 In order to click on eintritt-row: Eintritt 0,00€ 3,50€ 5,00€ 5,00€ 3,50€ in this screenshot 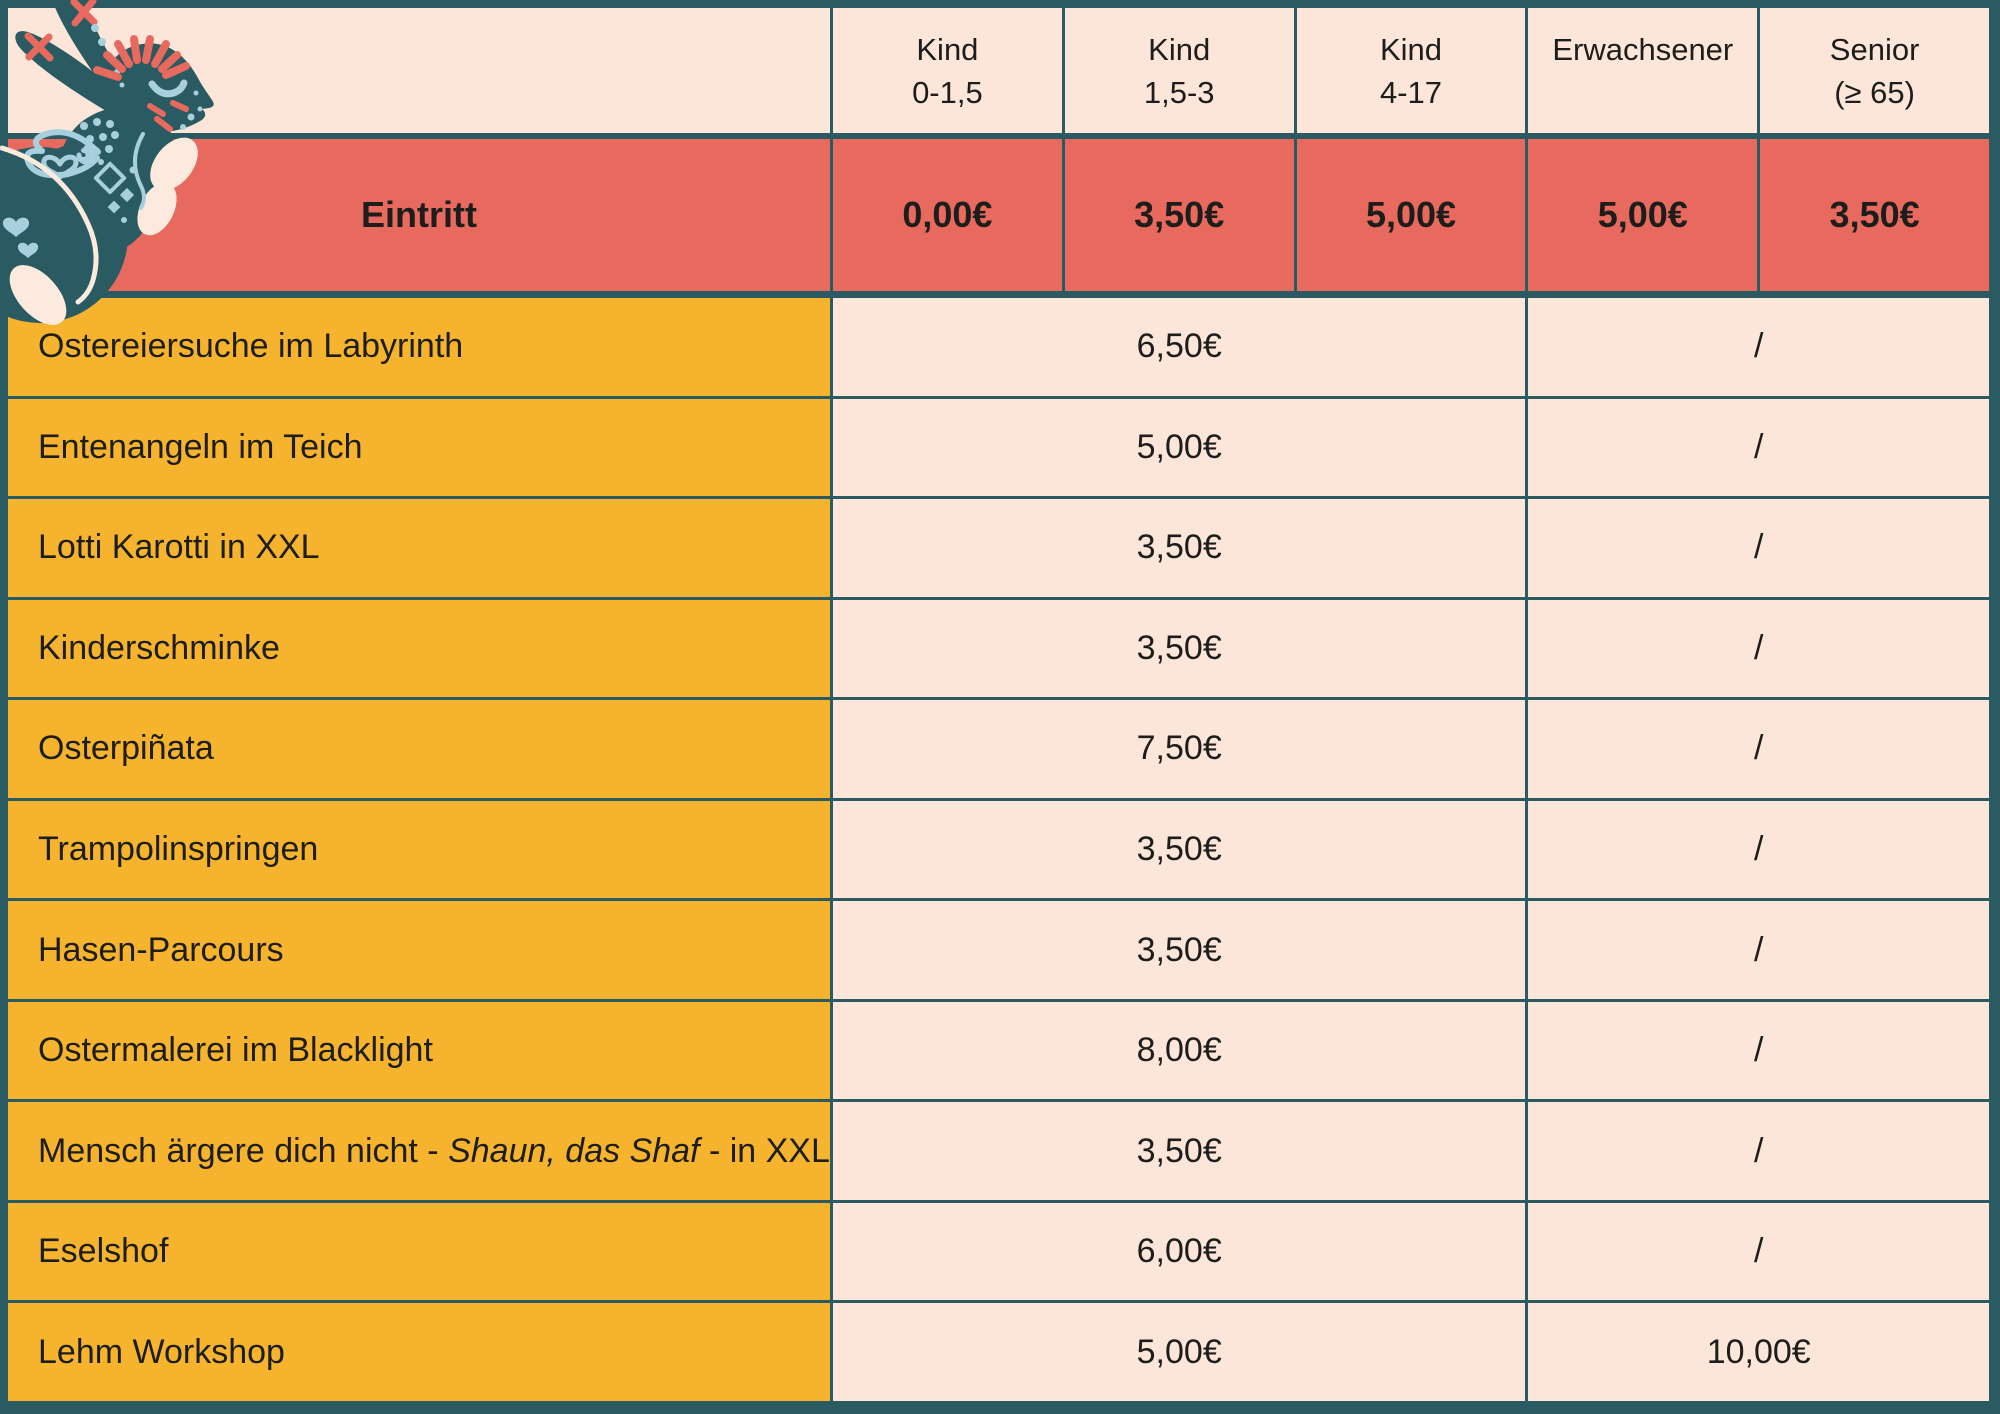, I will do `click(998, 215)`.